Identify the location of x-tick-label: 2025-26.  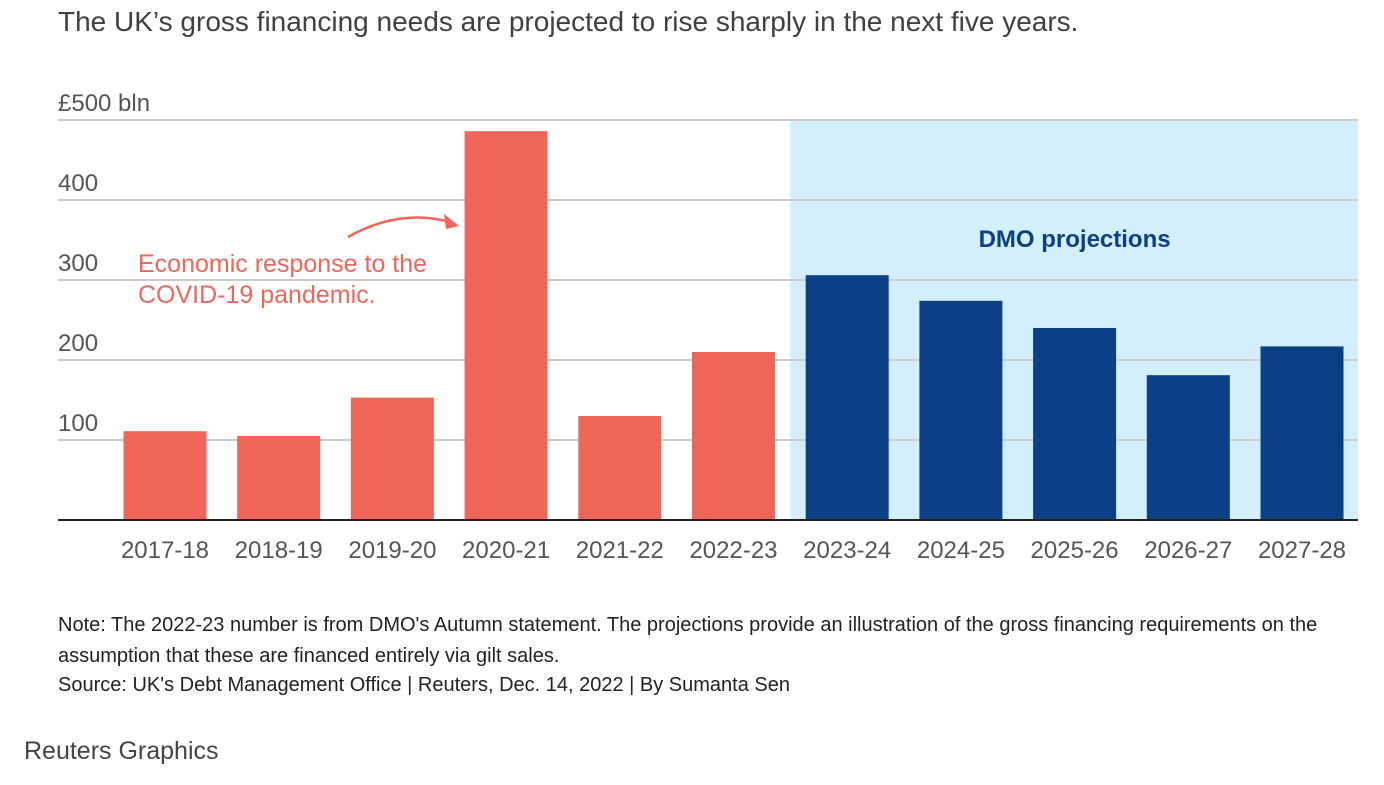
(1075, 550).